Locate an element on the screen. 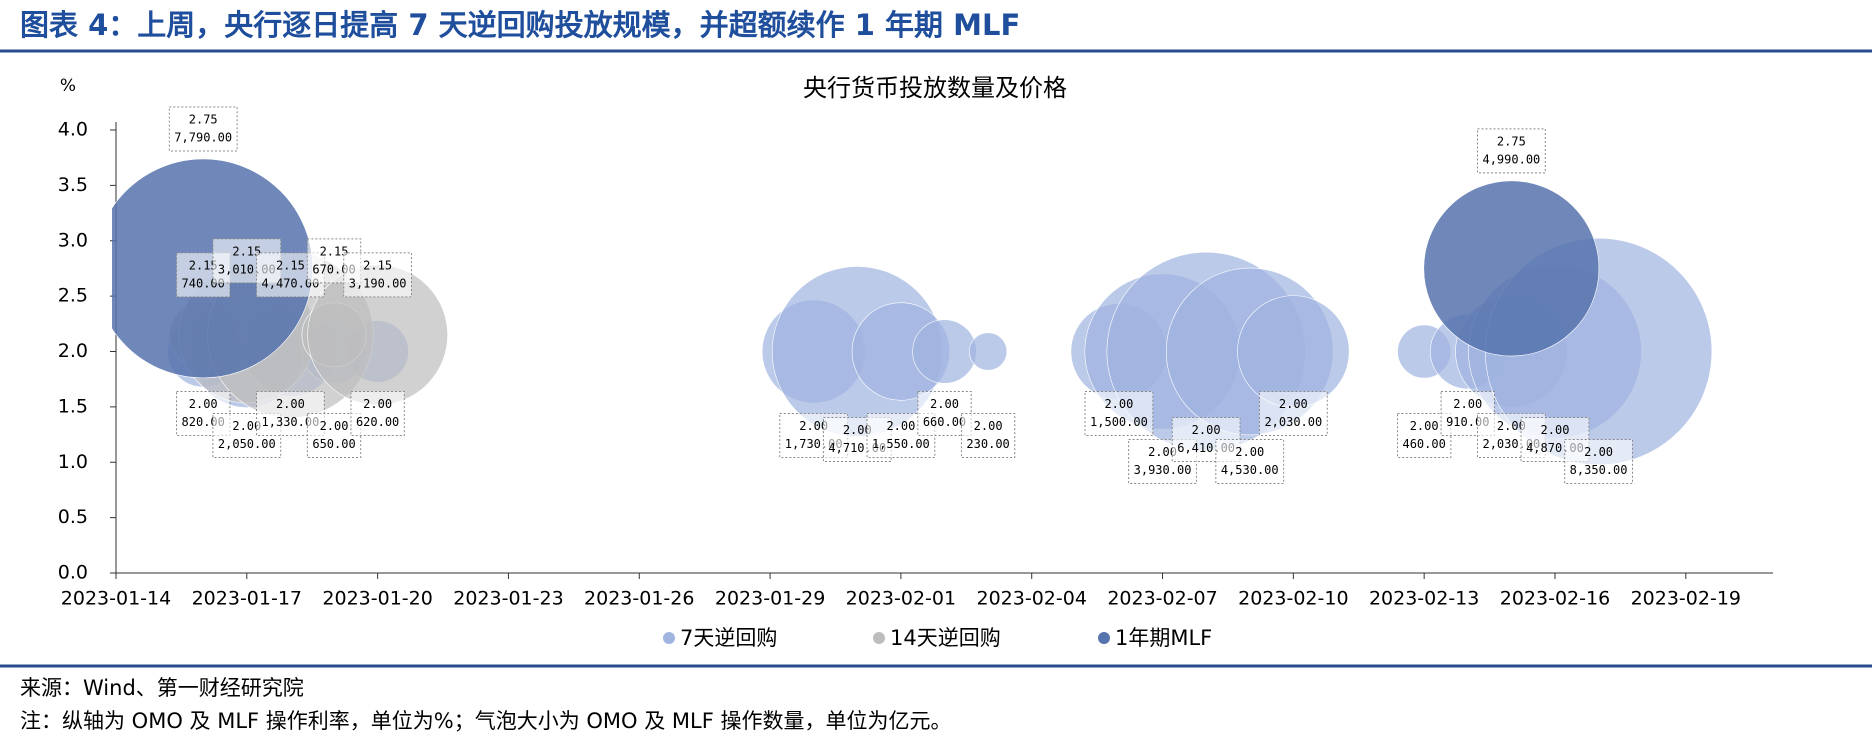  data-label: 2.00 8,350.00 is located at coordinates (1598, 461).